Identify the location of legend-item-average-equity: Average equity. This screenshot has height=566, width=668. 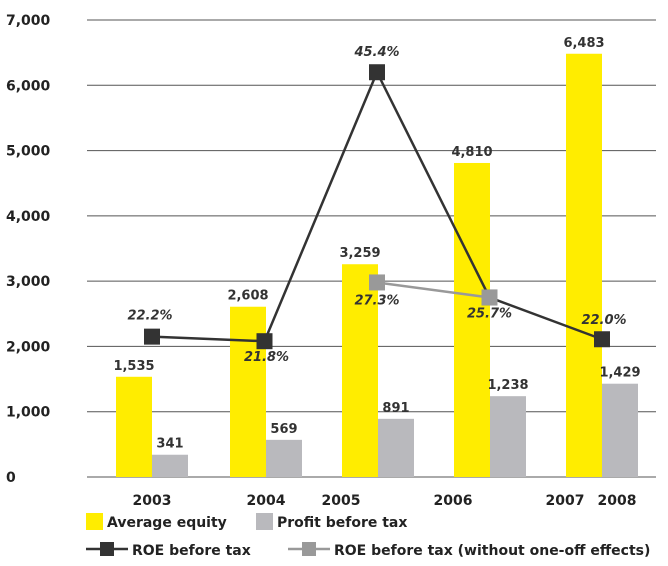
(156, 522).